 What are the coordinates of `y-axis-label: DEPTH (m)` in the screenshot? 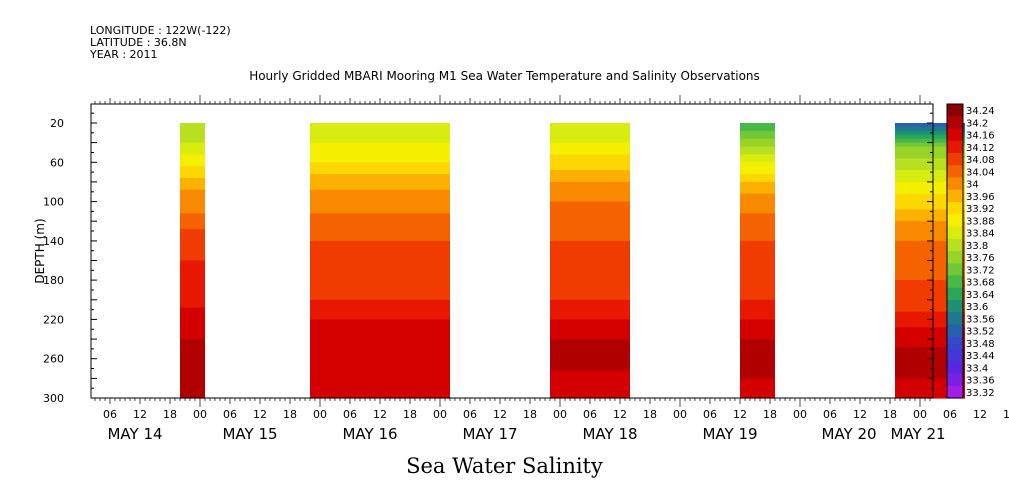 It's located at (40, 250).